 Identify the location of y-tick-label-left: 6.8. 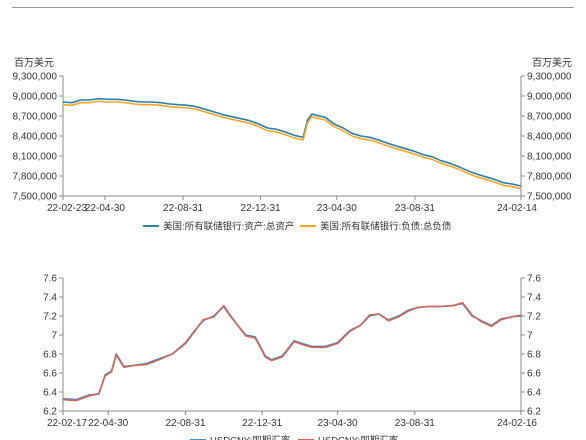
(50, 355).